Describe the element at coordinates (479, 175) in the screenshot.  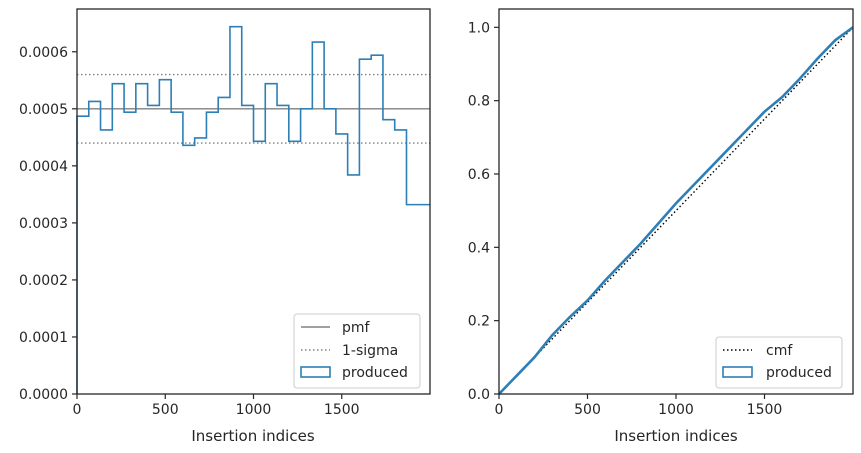
I see `y-tick-label: 0.6` at that location.